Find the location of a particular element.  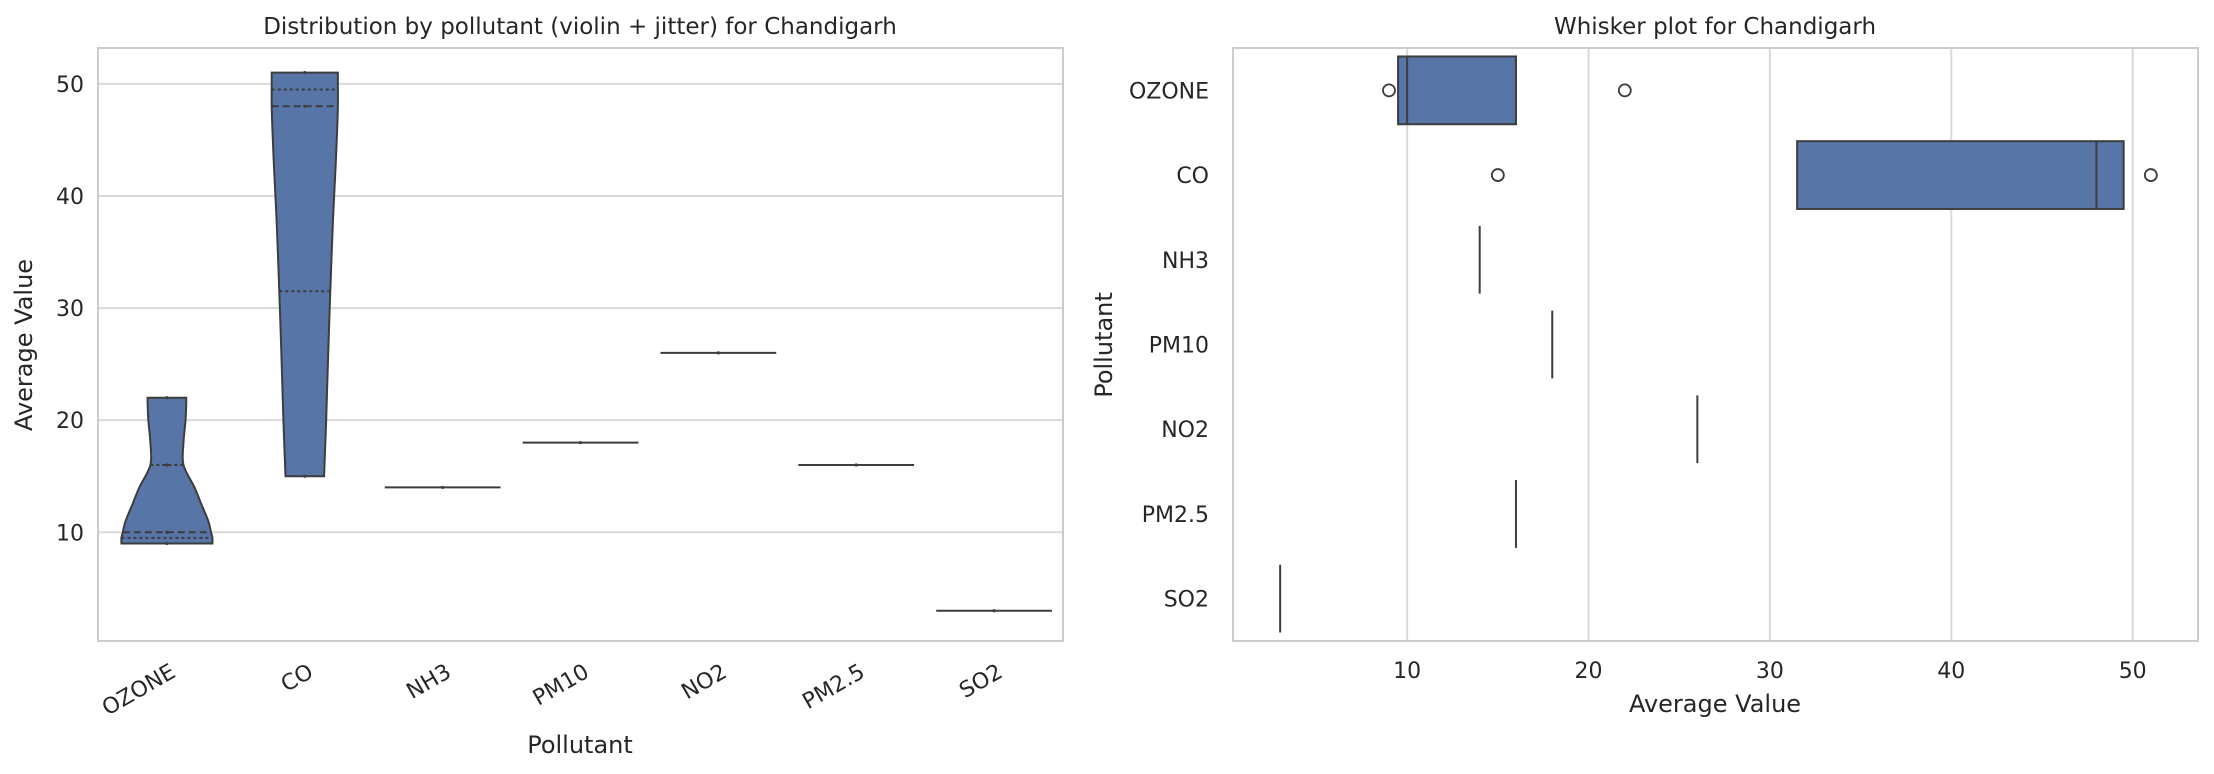

x-tick-label: NO2 is located at coordinates (704, 683).